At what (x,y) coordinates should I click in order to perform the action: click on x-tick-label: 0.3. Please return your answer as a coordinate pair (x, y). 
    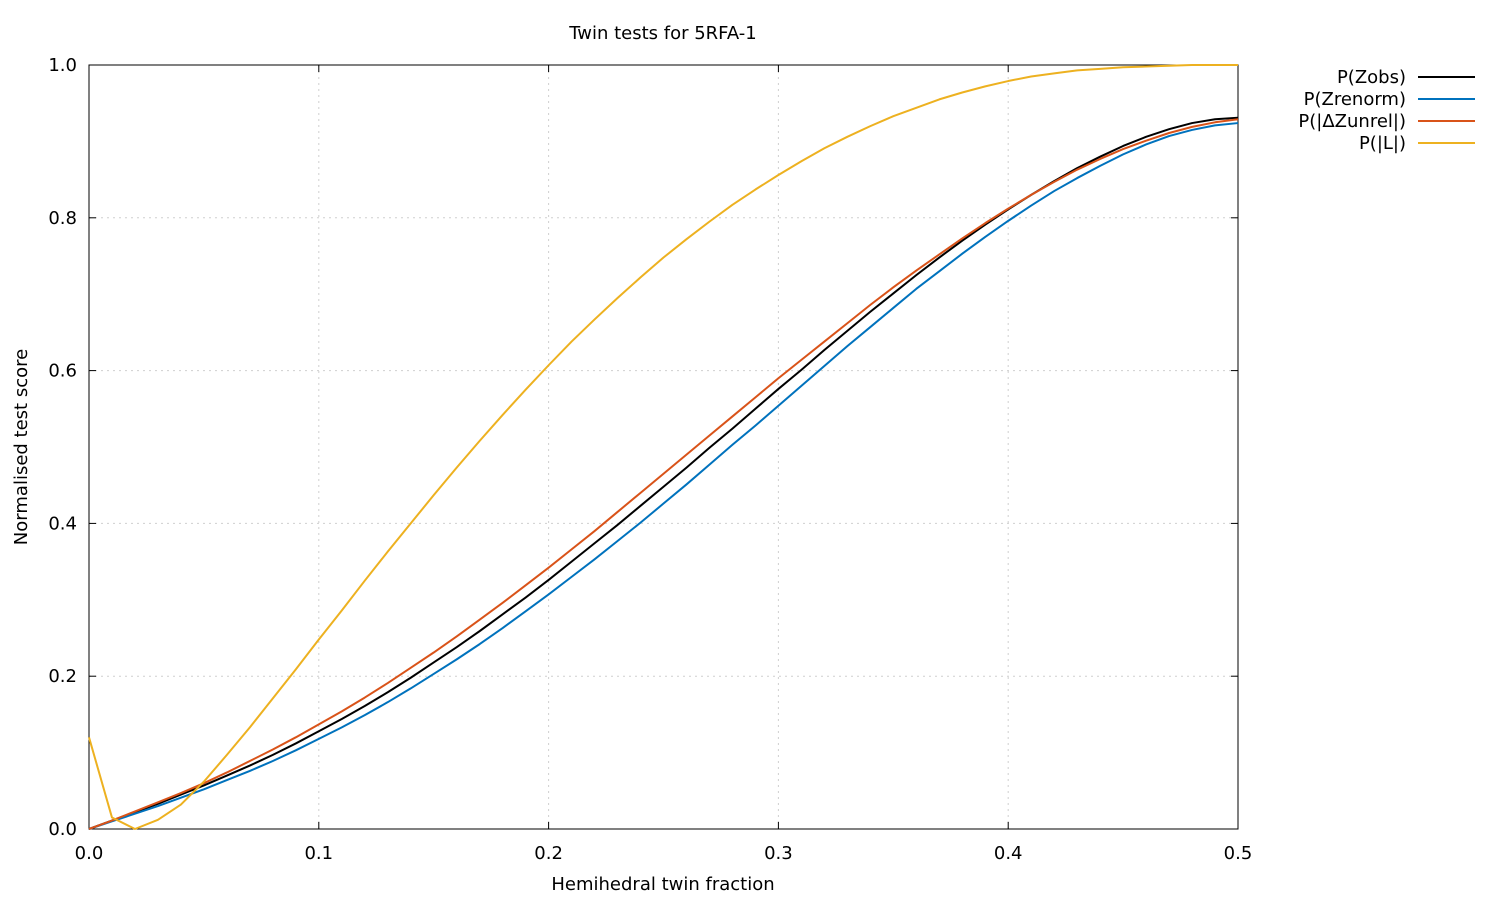
    Looking at the image, I should click on (778, 853).